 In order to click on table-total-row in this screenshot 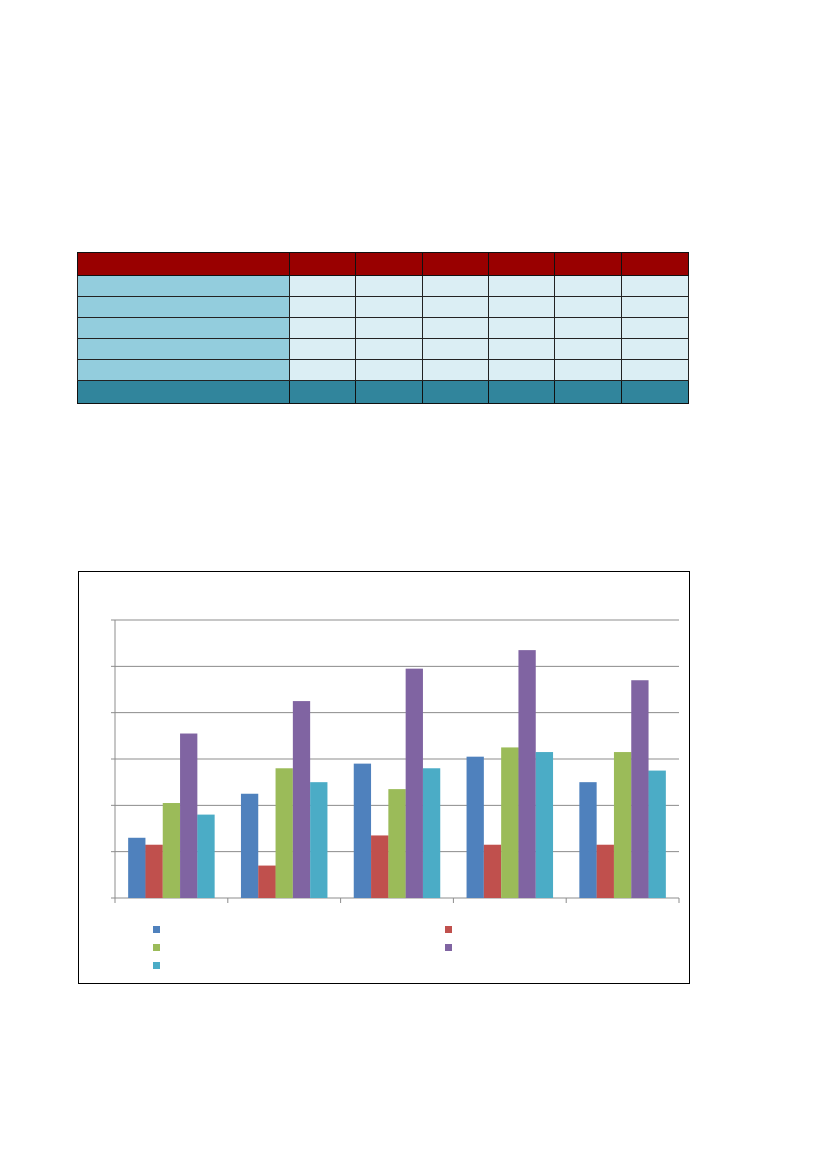, I will do `click(383, 392)`.